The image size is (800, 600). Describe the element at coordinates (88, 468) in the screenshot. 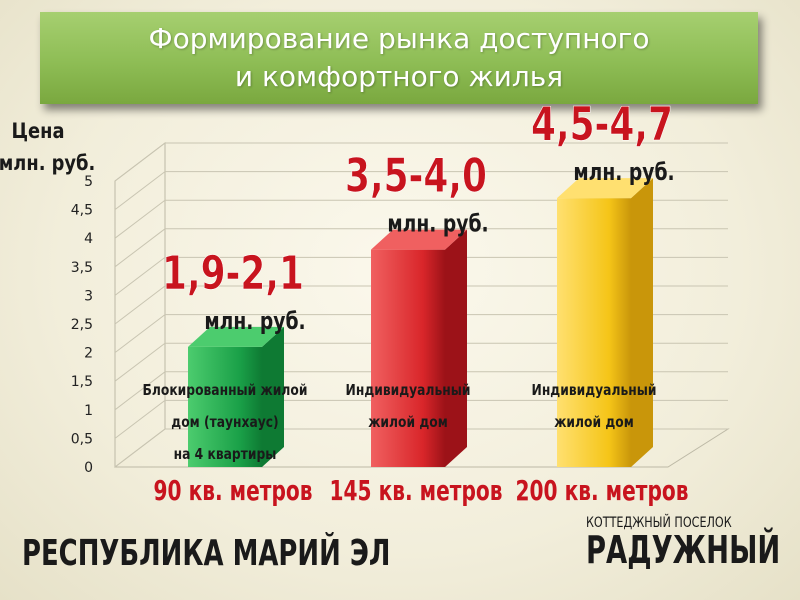

I see `y-tick-label: 0` at that location.